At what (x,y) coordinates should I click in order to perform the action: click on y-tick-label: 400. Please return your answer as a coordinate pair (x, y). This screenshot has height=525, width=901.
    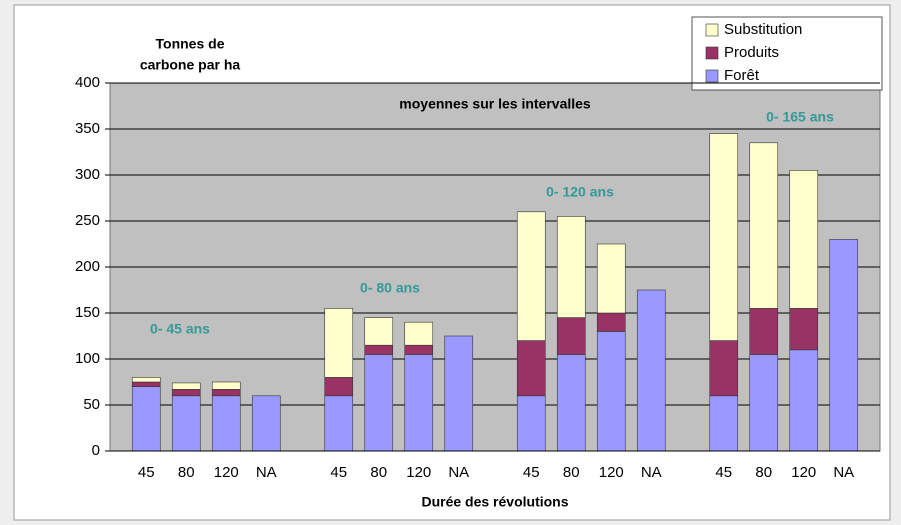
    Looking at the image, I should click on (87, 82).